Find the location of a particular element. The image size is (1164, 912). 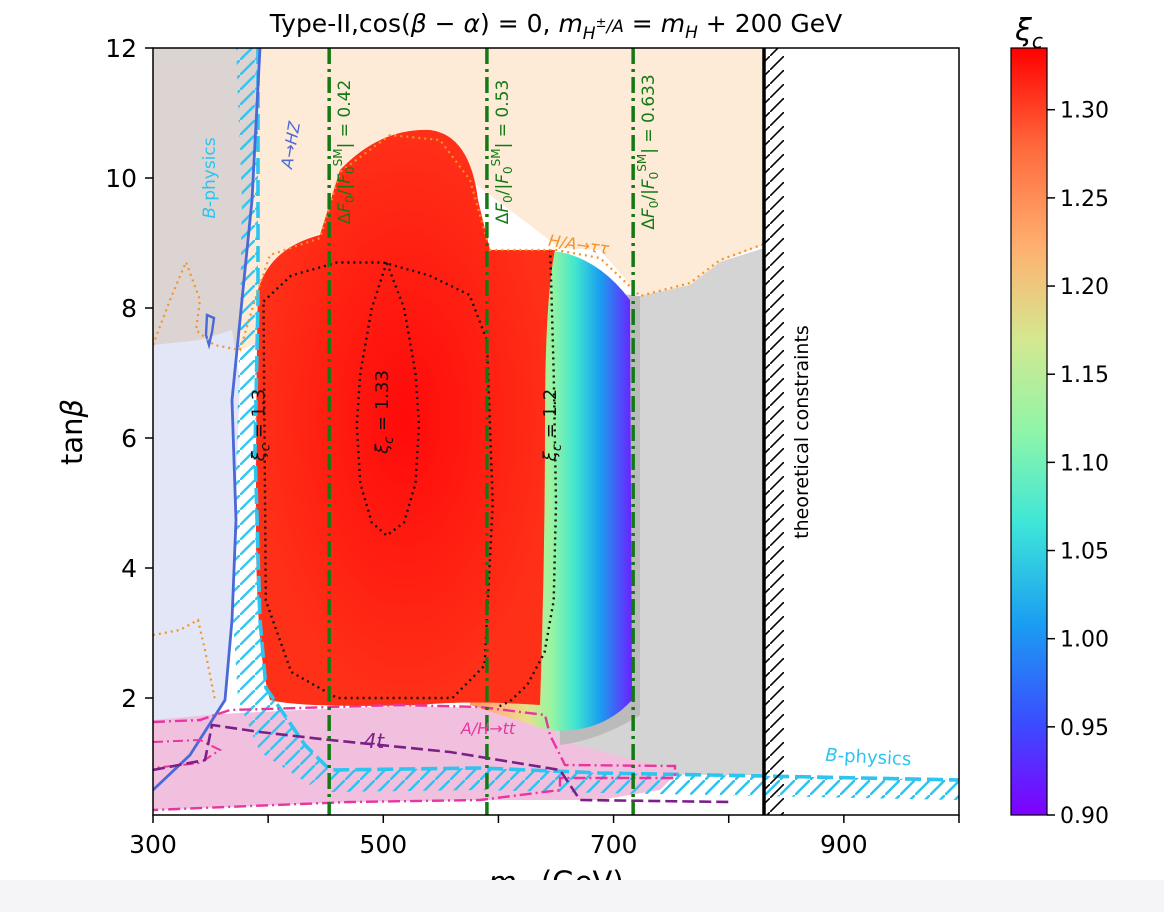

theory-hatch is located at coordinates (774, 431).